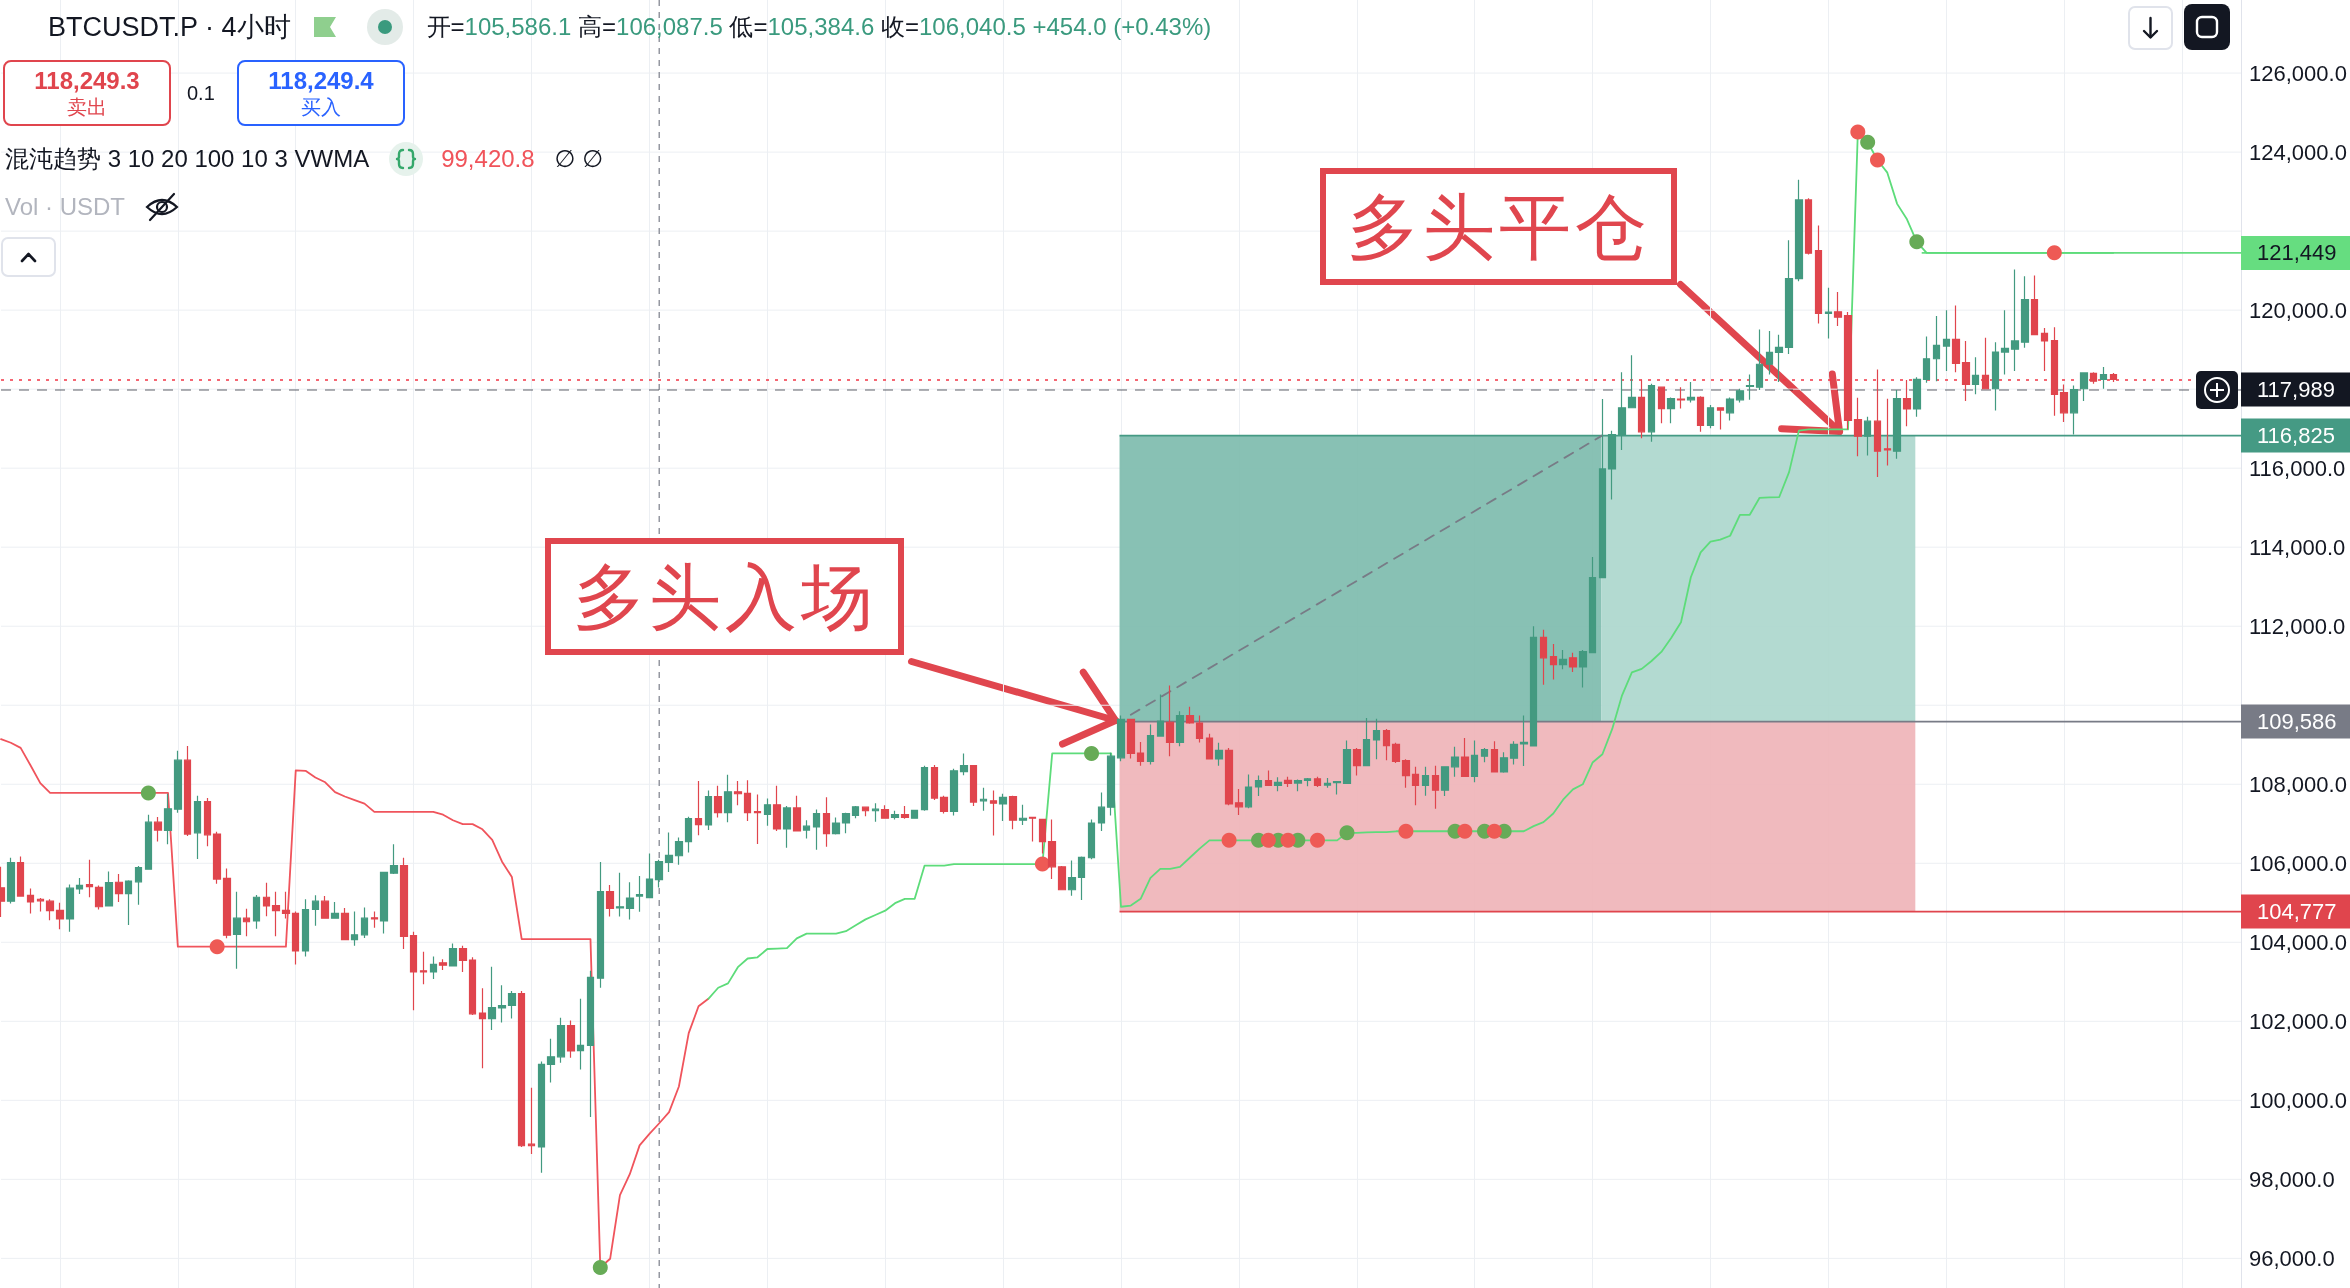 The height and width of the screenshot is (1288, 2350). What do you see at coordinates (169, 27) in the screenshot?
I see `text: BTCUSDT.P · 4小时` at bounding box center [169, 27].